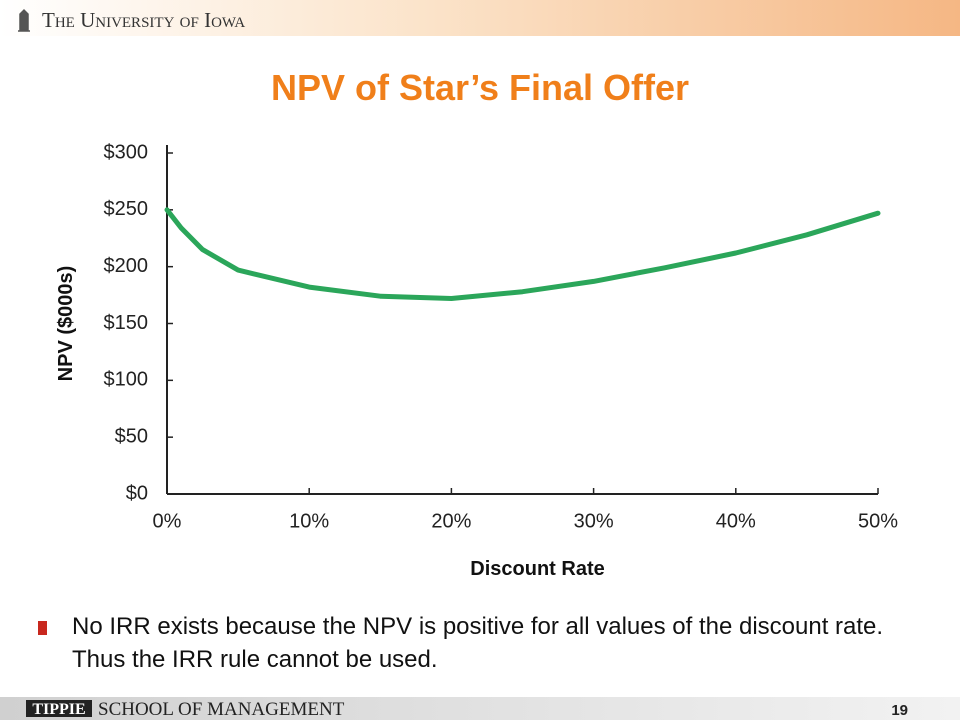 The image size is (960, 720). I want to click on x-tick-label: 10%, so click(309, 521).